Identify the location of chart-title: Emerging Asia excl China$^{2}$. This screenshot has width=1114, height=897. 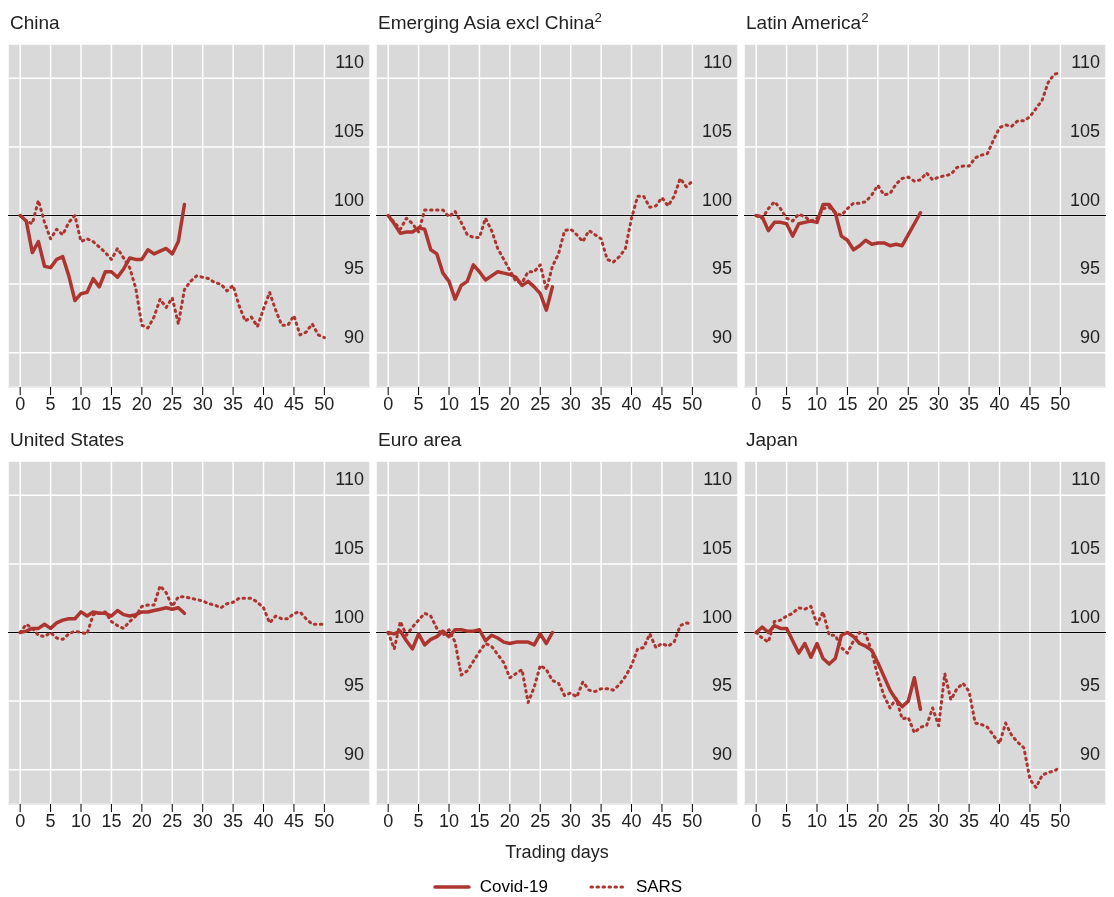
(490, 21).